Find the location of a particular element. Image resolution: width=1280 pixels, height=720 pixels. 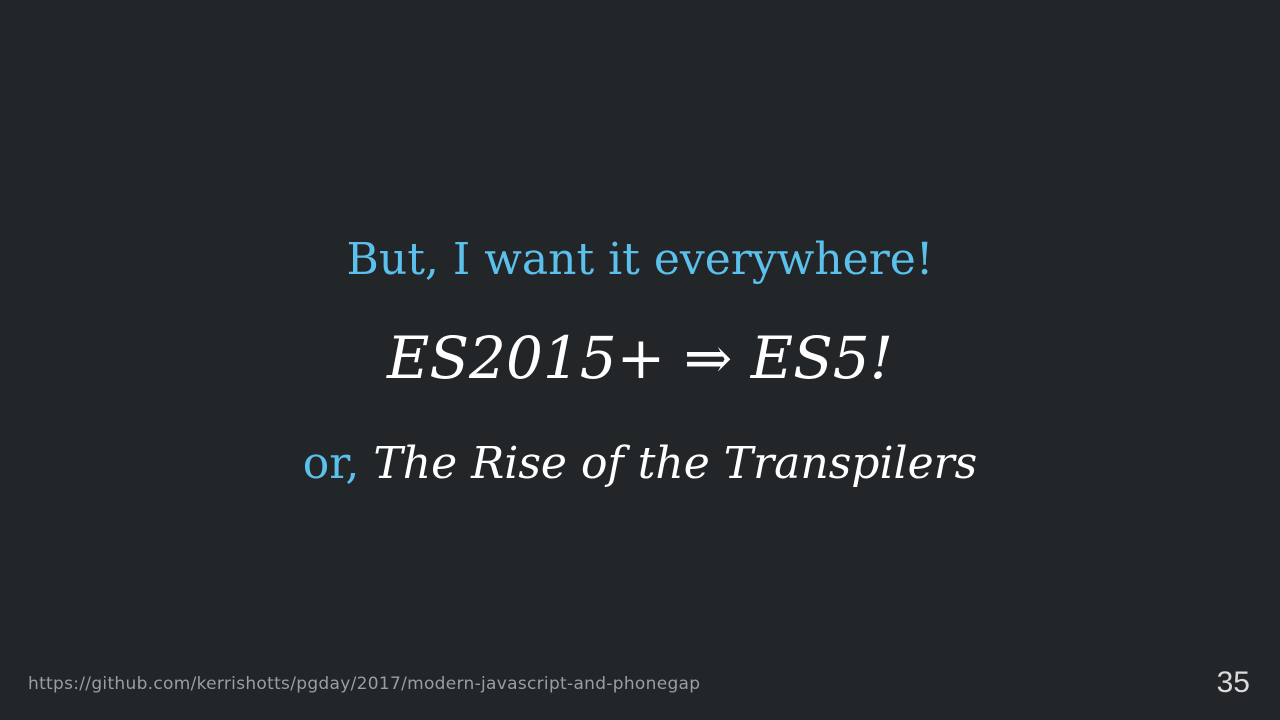

page-number: 35 is located at coordinates (1233, 682).